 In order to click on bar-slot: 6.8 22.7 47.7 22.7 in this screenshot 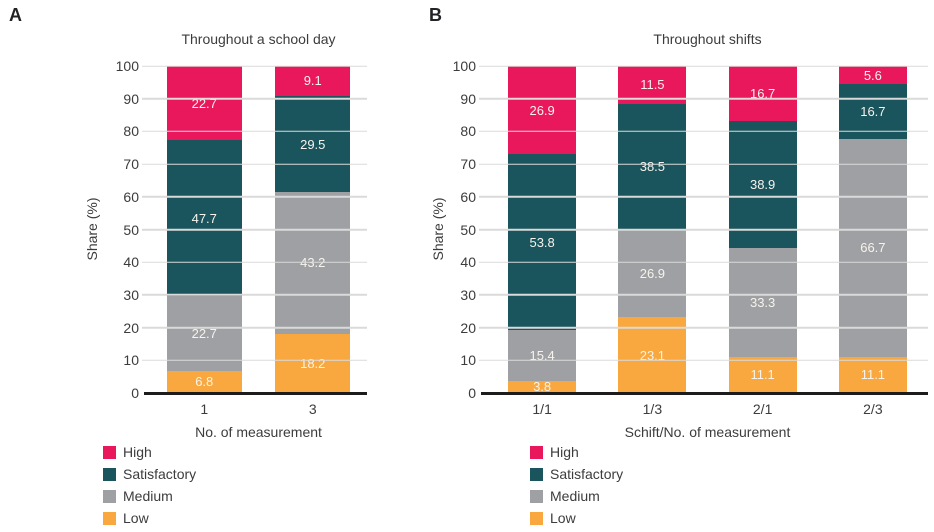, I will do `click(204, 229)`.